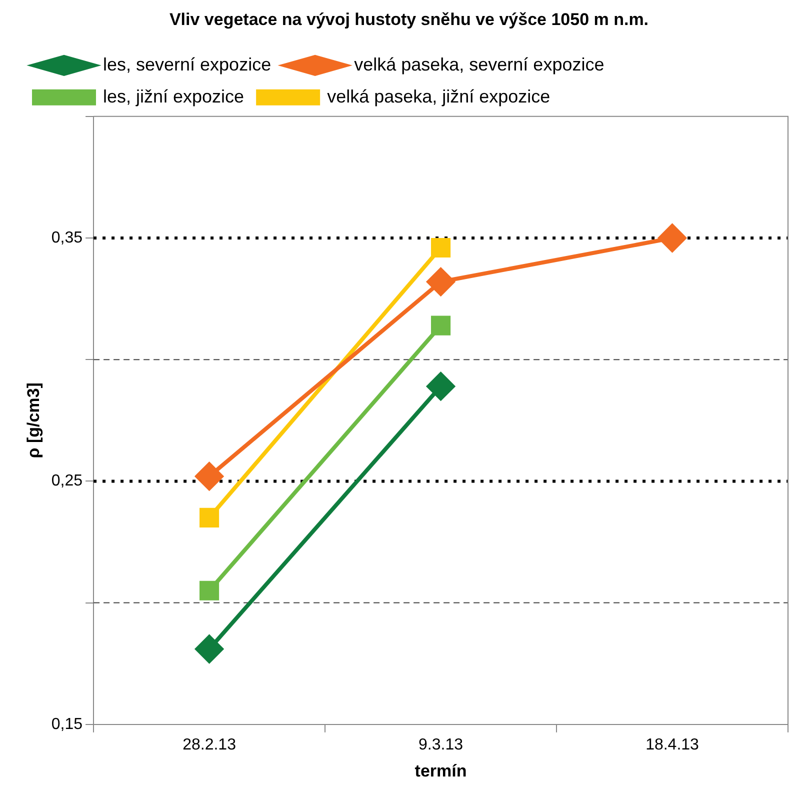  I want to click on legend-label: velká paseka, severní expozice, so click(479, 64).